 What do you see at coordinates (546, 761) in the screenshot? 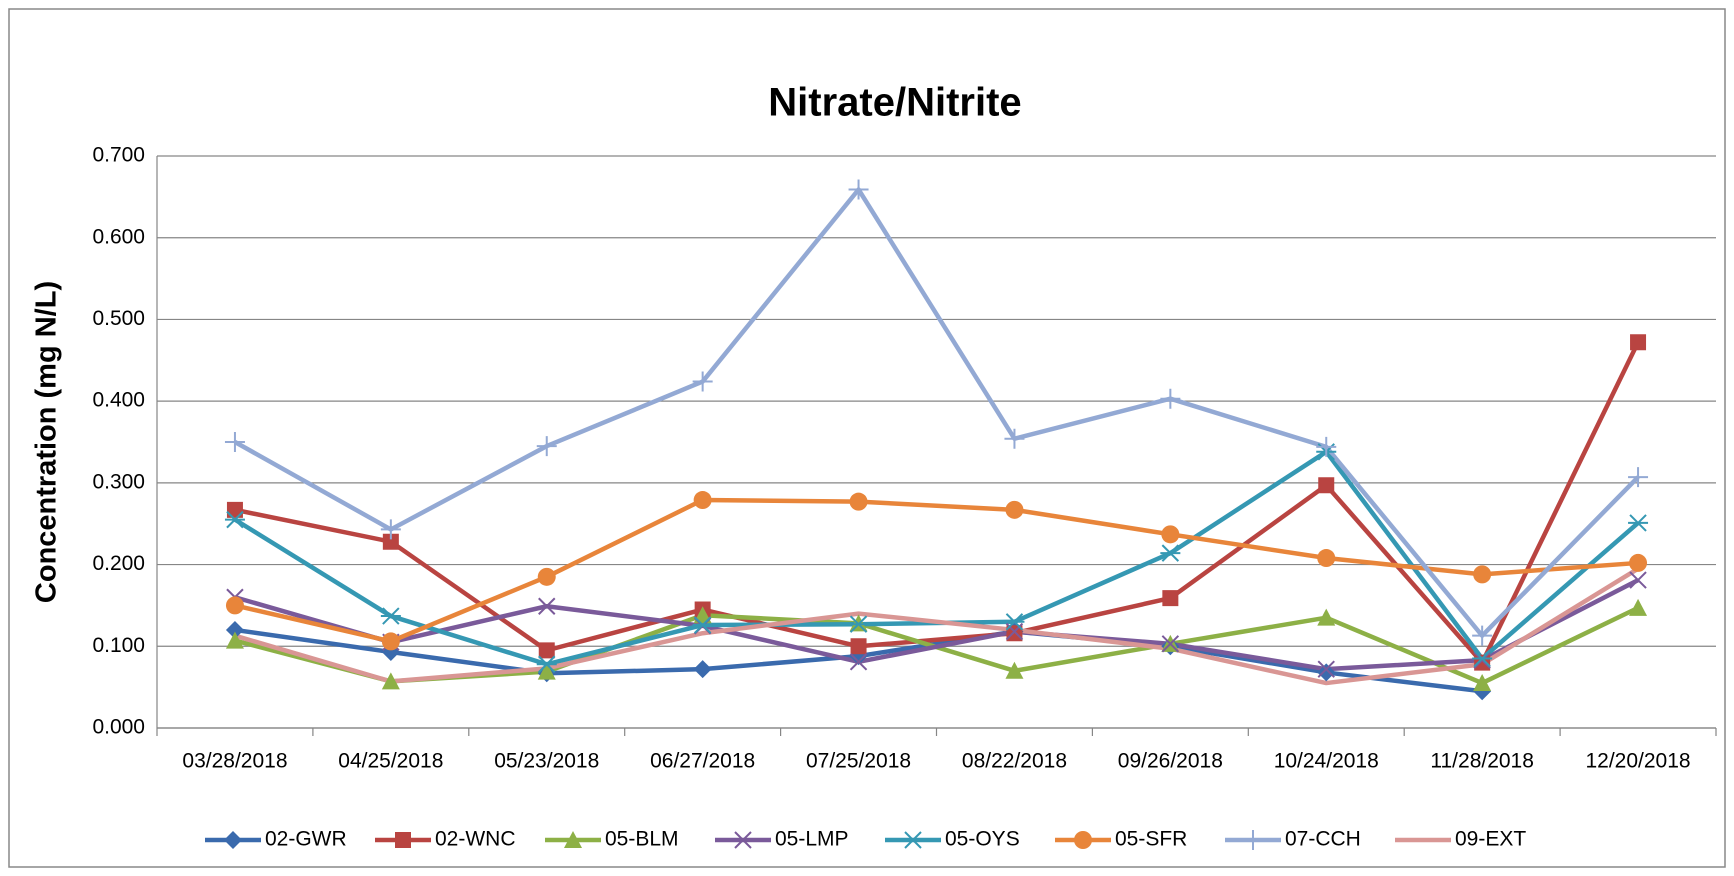
I see `x-tick-label: 05/23/2018` at bounding box center [546, 761].